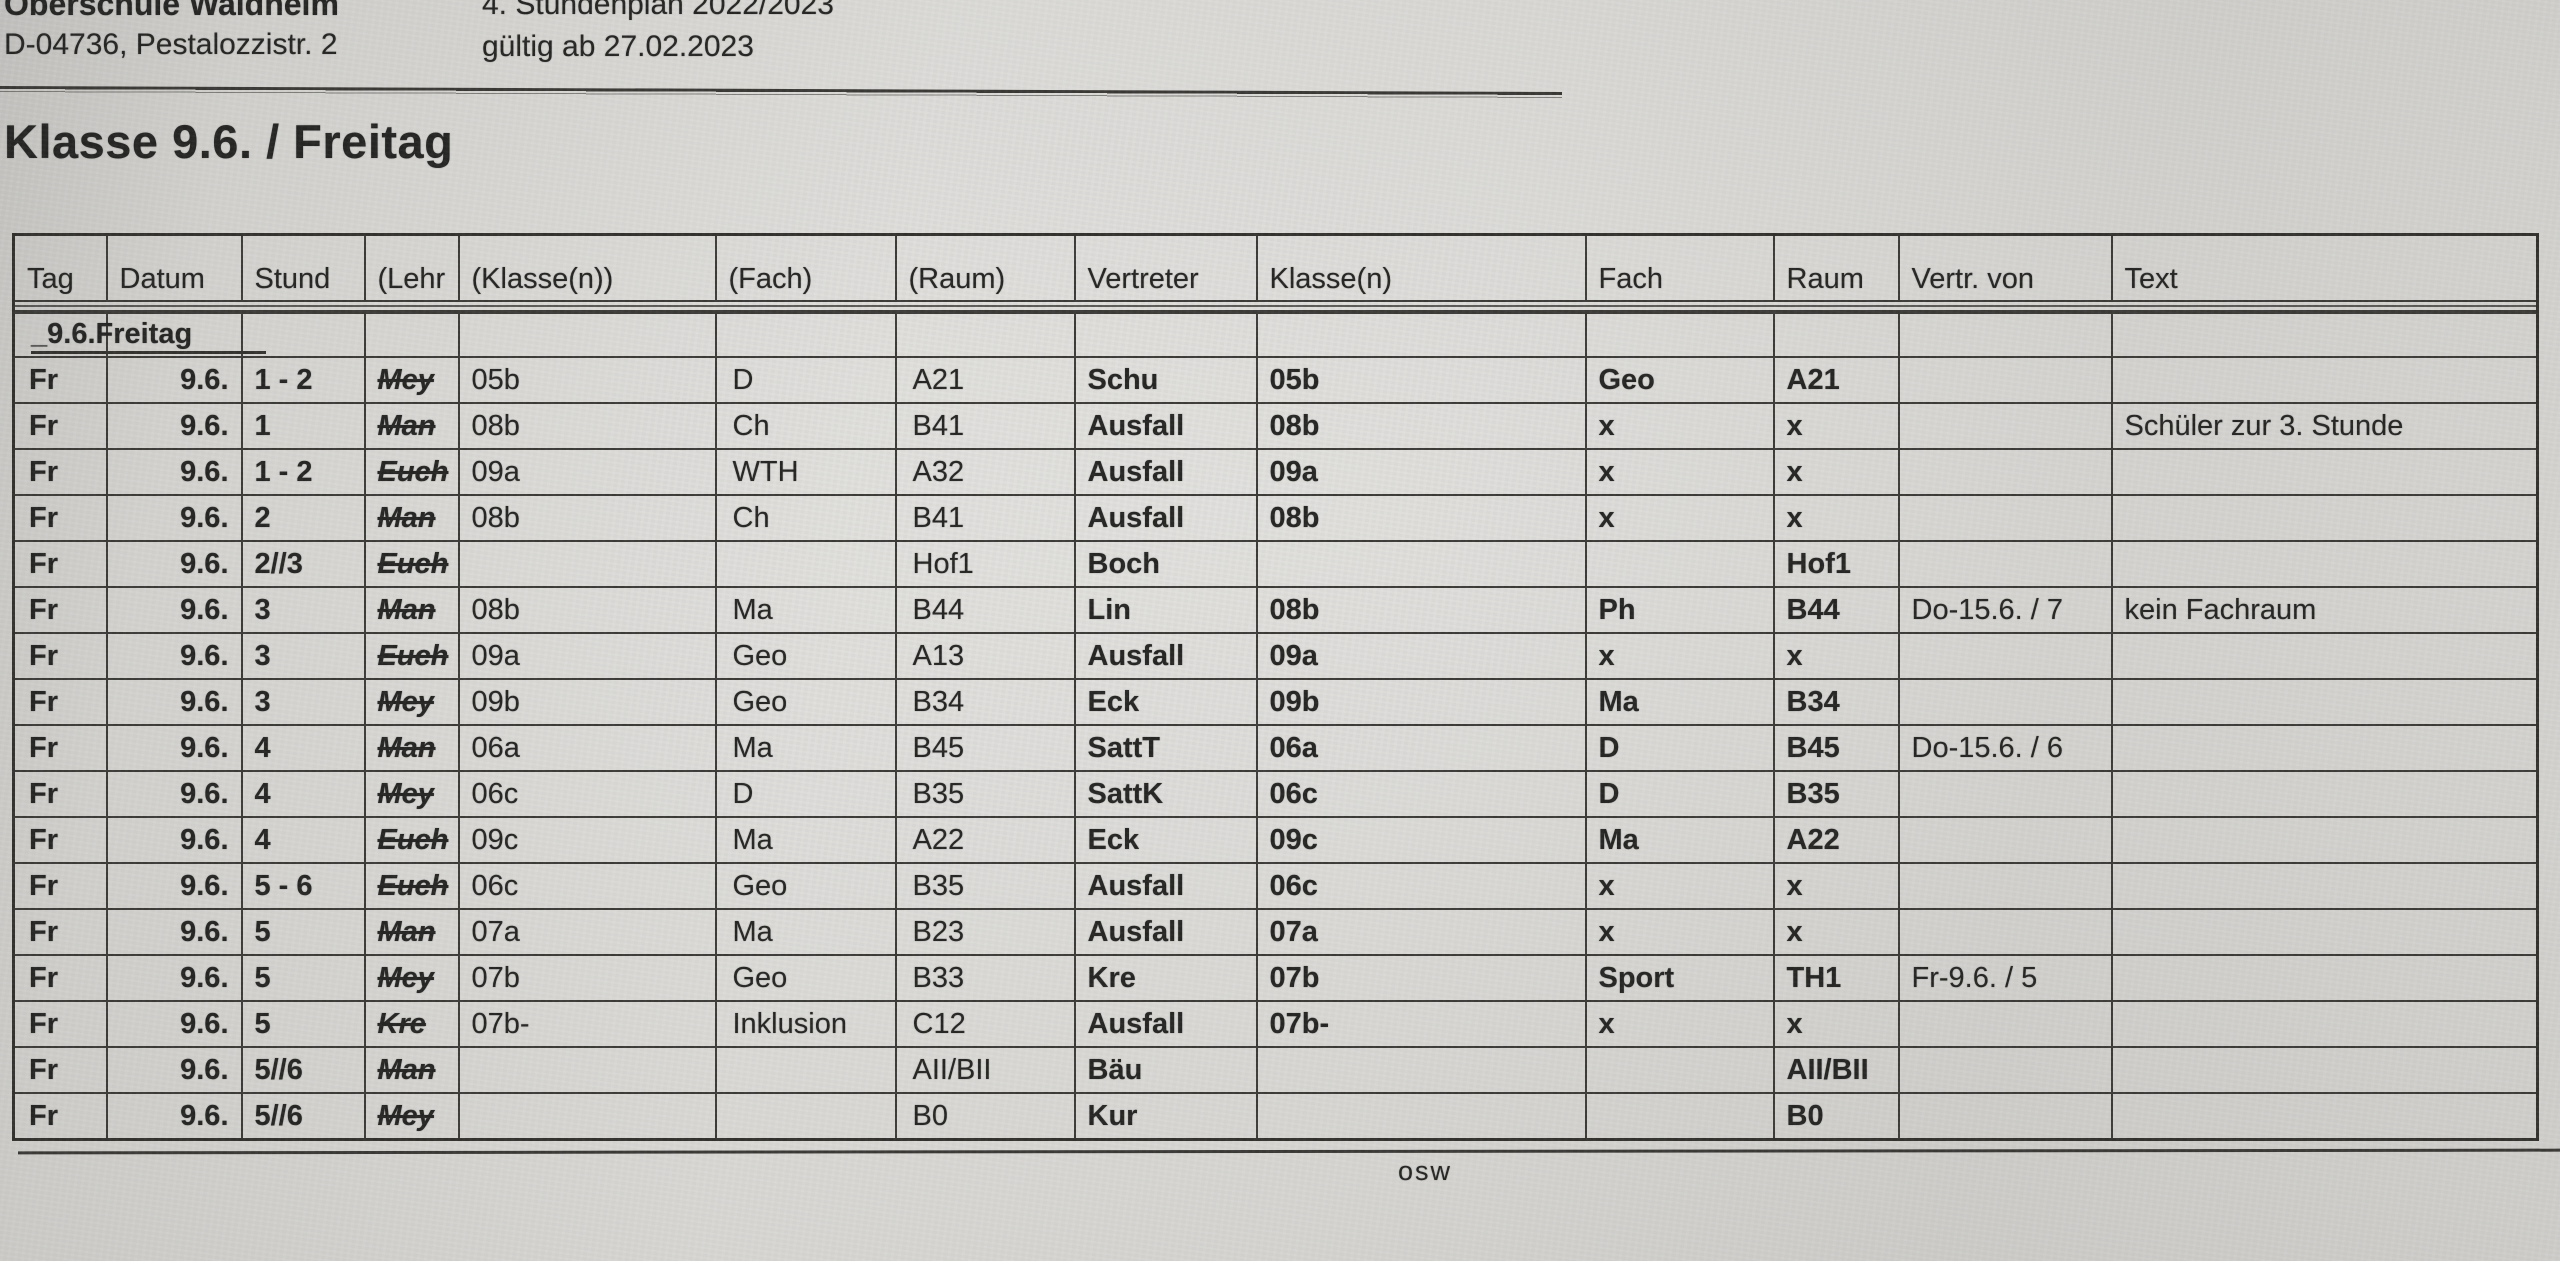  What do you see at coordinates (1679, 266) in the screenshot?
I see `column-header-fach: Fach` at bounding box center [1679, 266].